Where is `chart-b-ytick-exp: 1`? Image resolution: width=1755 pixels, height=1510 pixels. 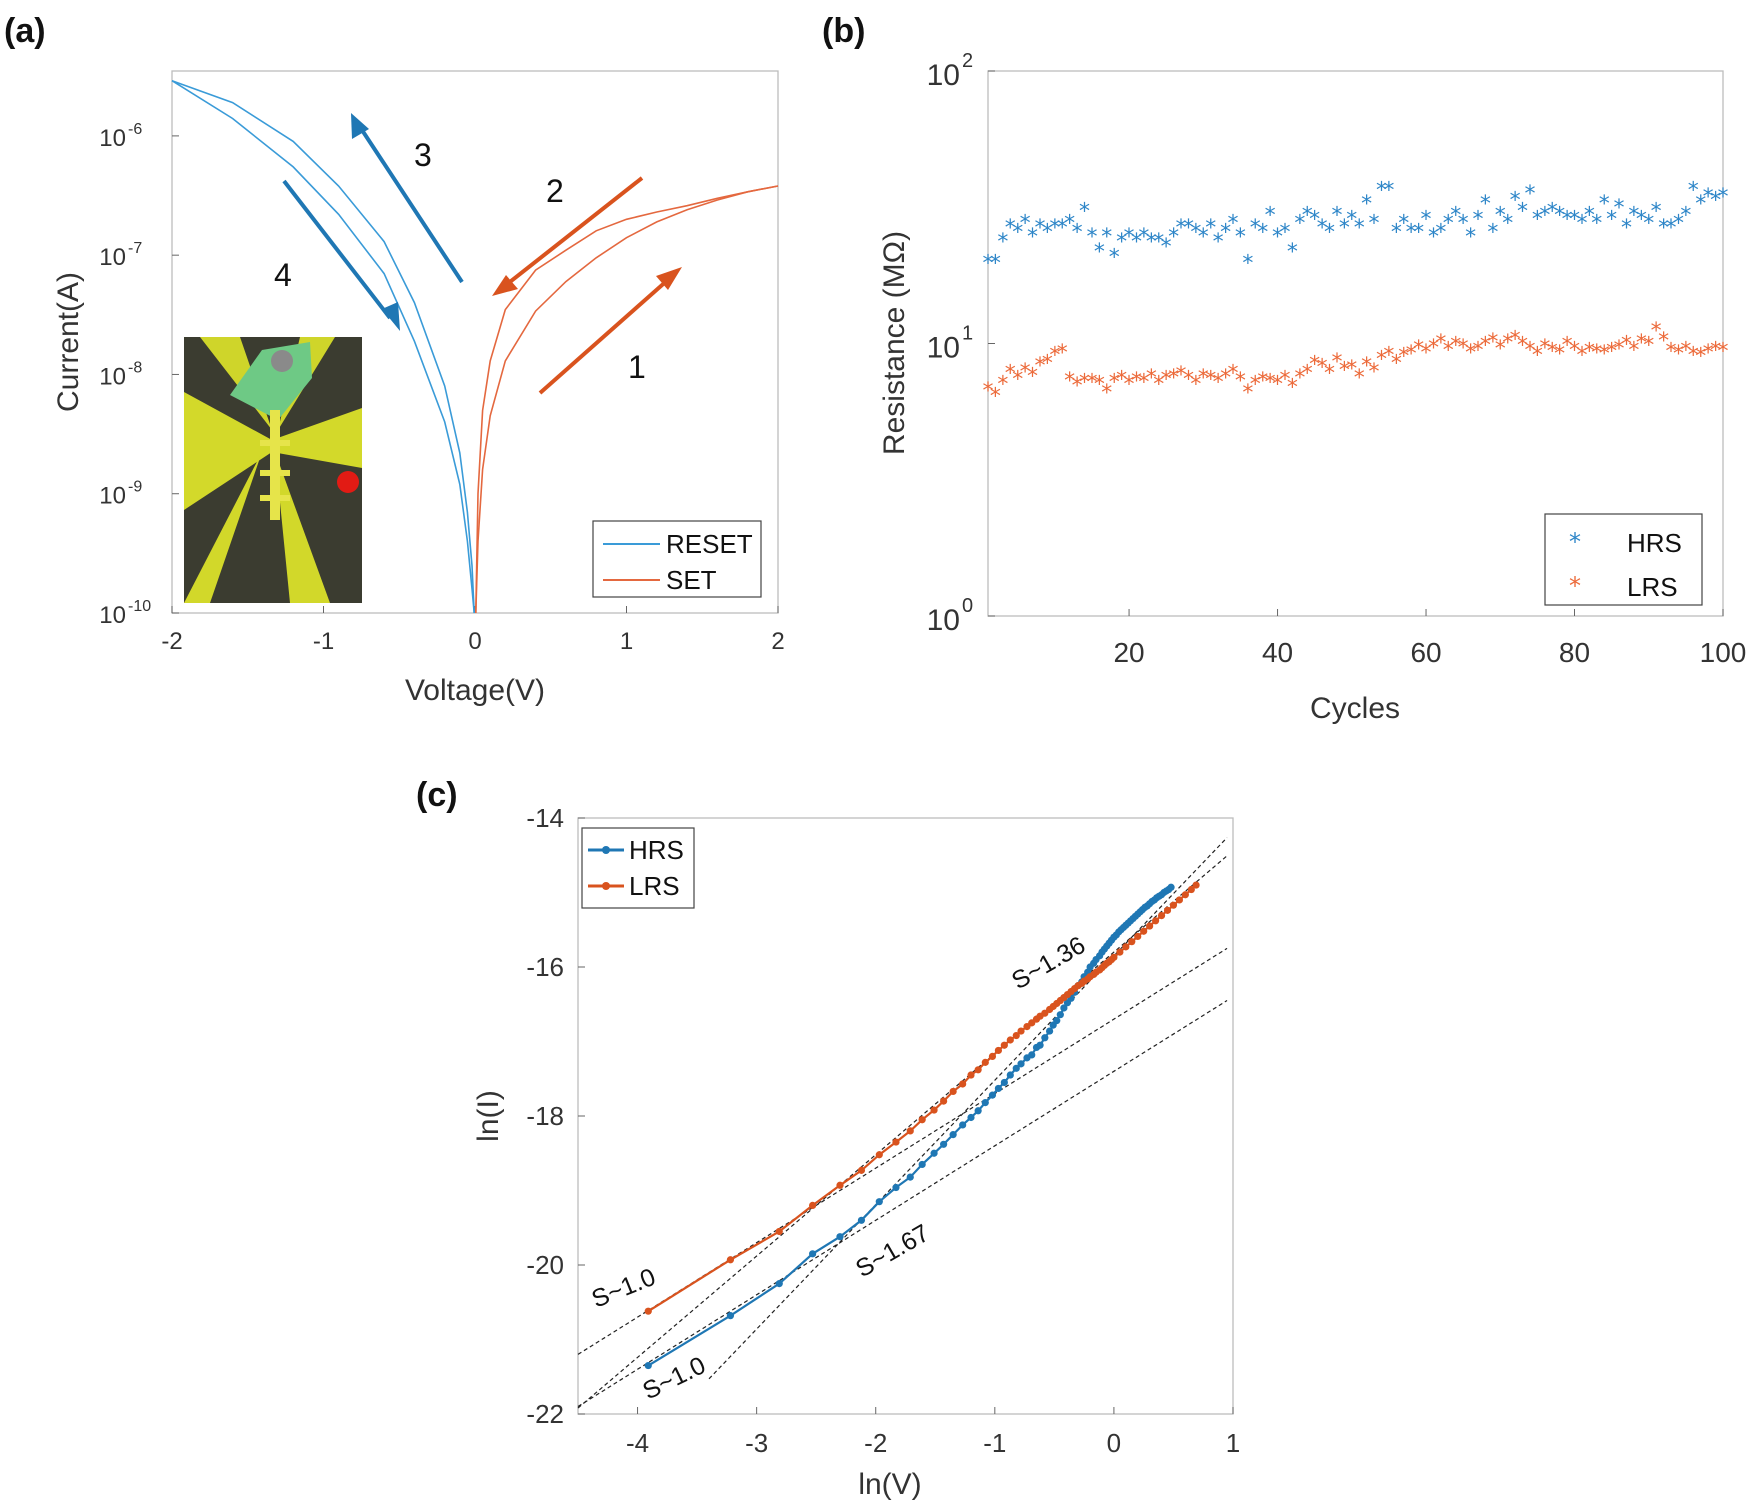
chart-b-ytick-exp: 1 is located at coordinates (967, 334).